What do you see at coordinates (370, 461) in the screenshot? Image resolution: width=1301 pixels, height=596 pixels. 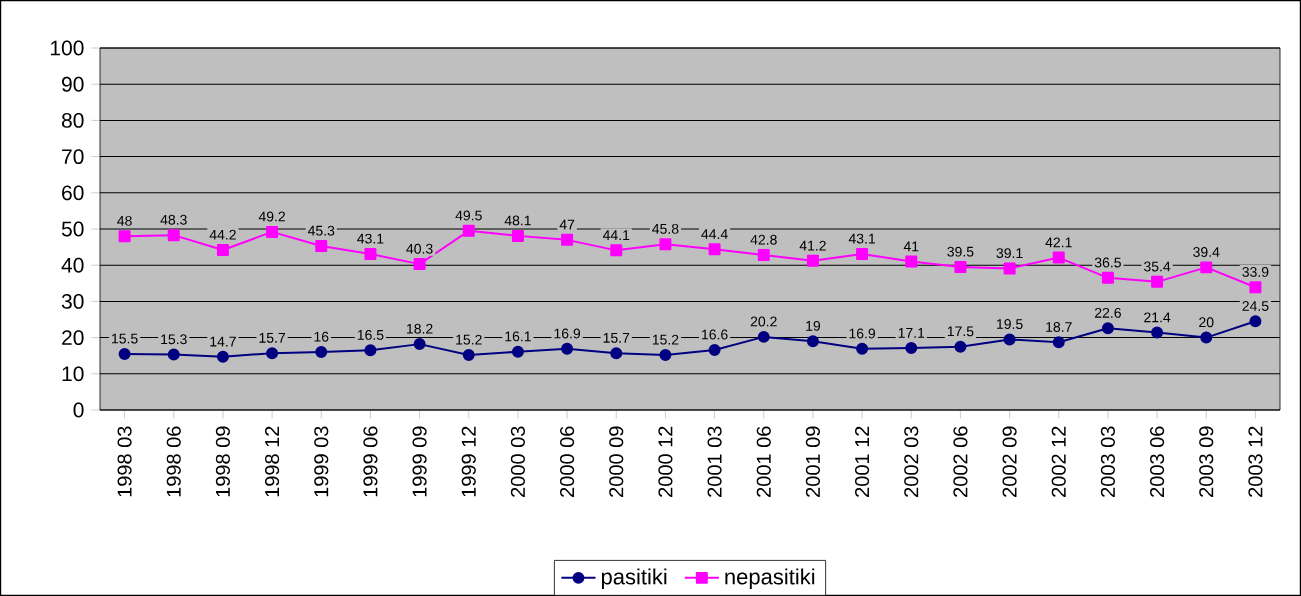 I see `x-tick-label: 1999 06` at bounding box center [370, 461].